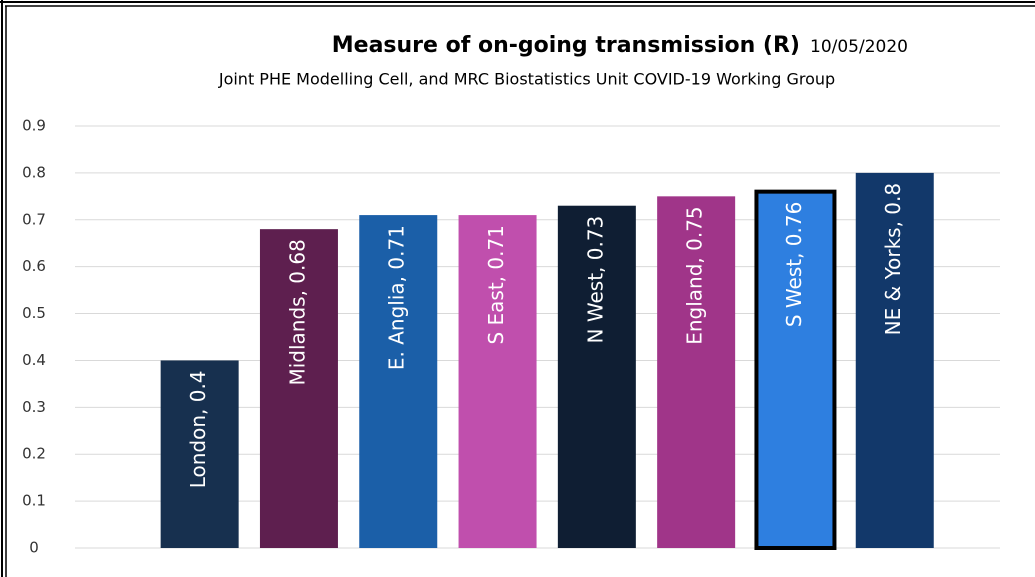 The width and height of the screenshot is (1035, 577). I want to click on y-tick-label: 0.9, so click(34, 126).